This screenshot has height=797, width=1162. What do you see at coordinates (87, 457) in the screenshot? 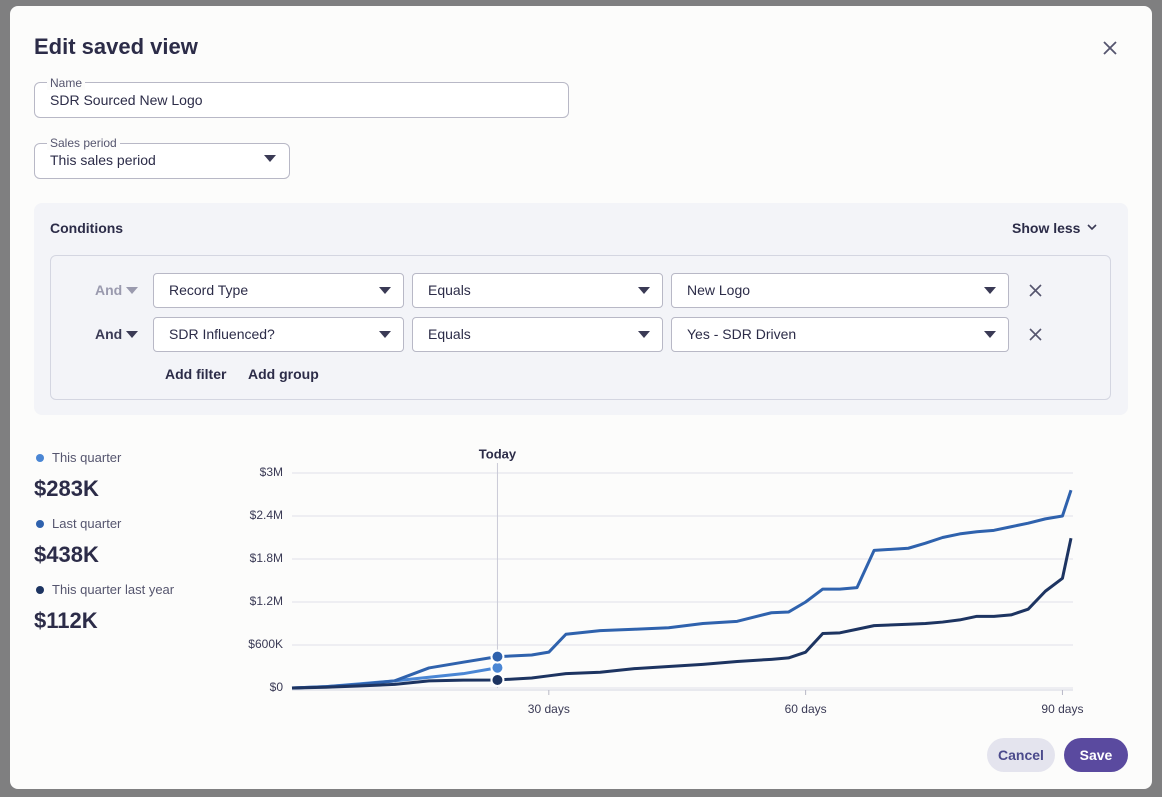
I see `legend-name: This quarter` at bounding box center [87, 457].